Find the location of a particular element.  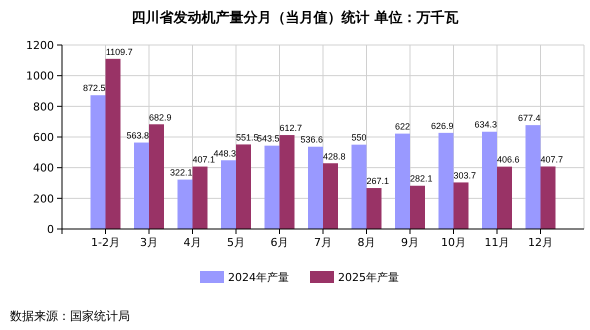

x-tick-label: 10月 is located at coordinates (453, 242).